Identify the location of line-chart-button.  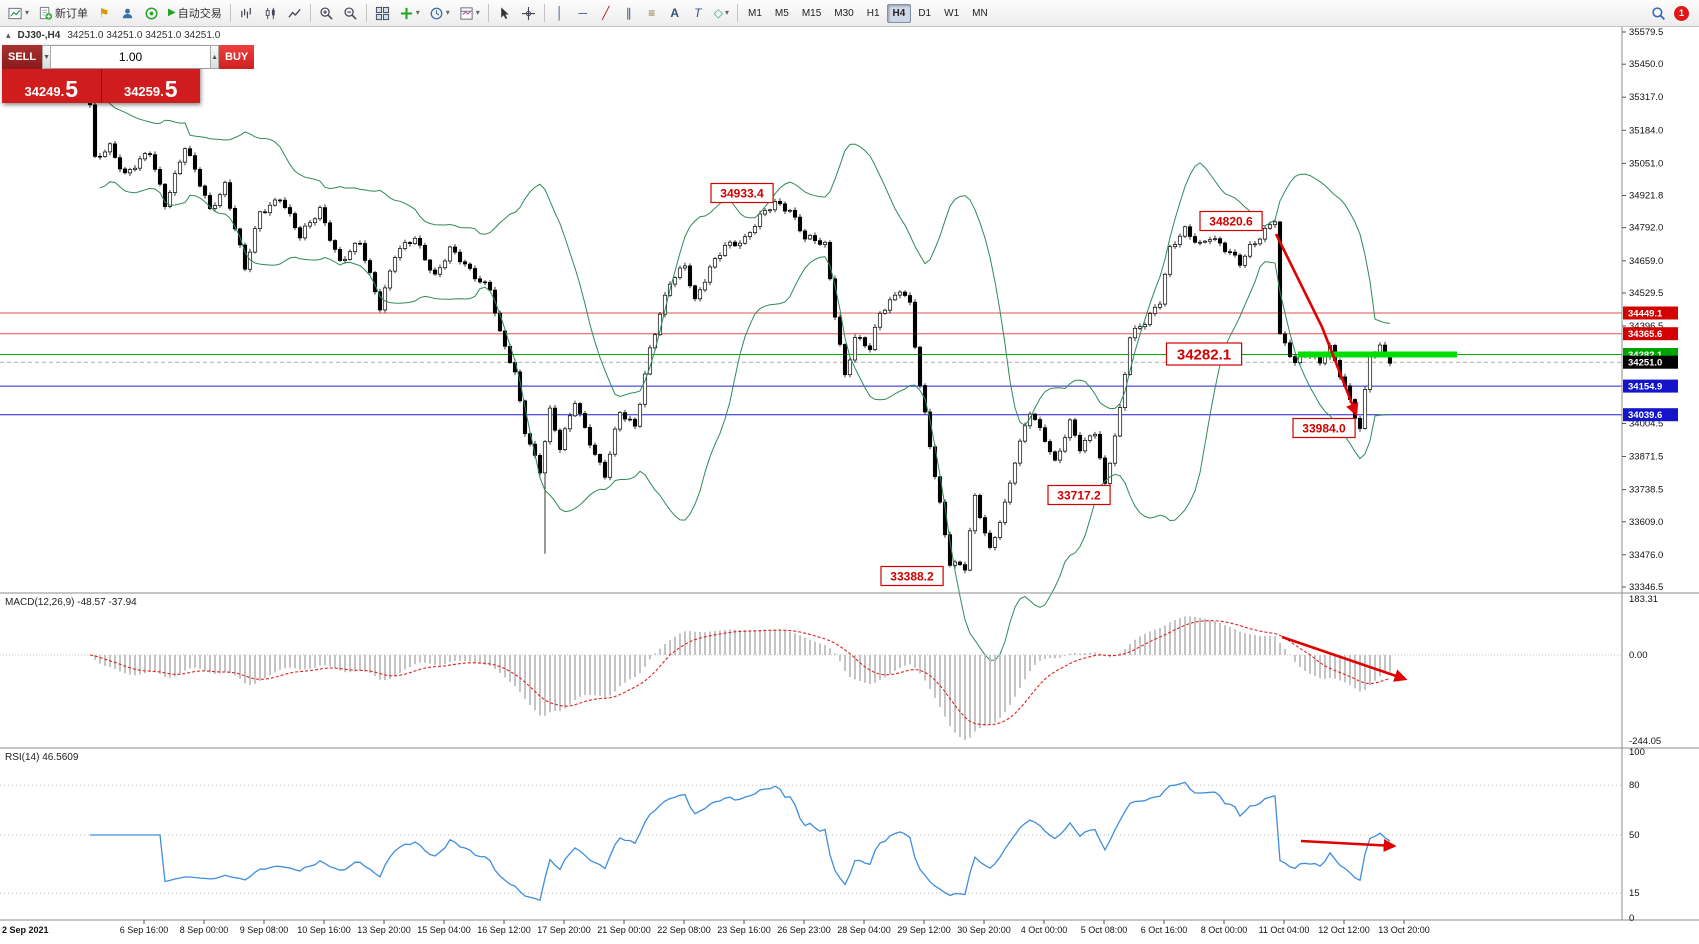
(294, 13).